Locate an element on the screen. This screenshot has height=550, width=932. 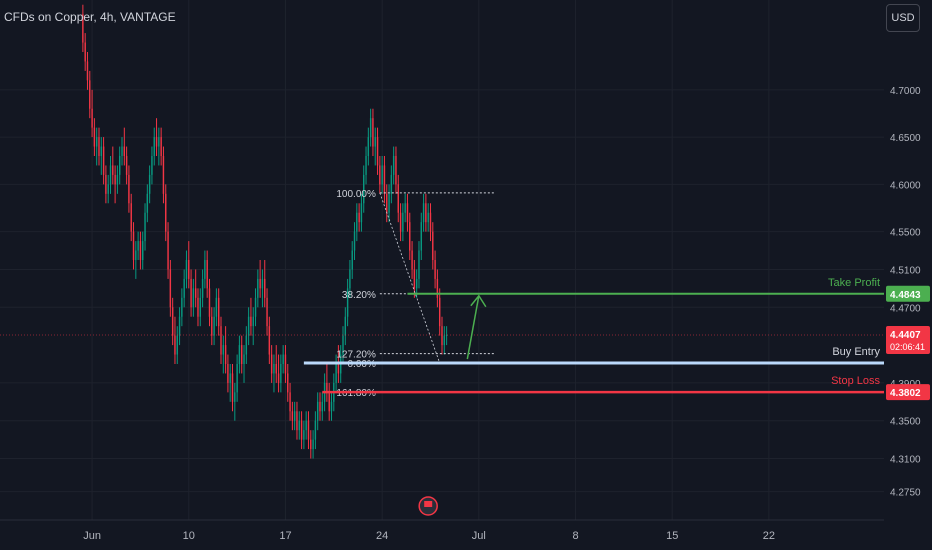
price-tick-label: 4.2750 is located at coordinates (905, 493).